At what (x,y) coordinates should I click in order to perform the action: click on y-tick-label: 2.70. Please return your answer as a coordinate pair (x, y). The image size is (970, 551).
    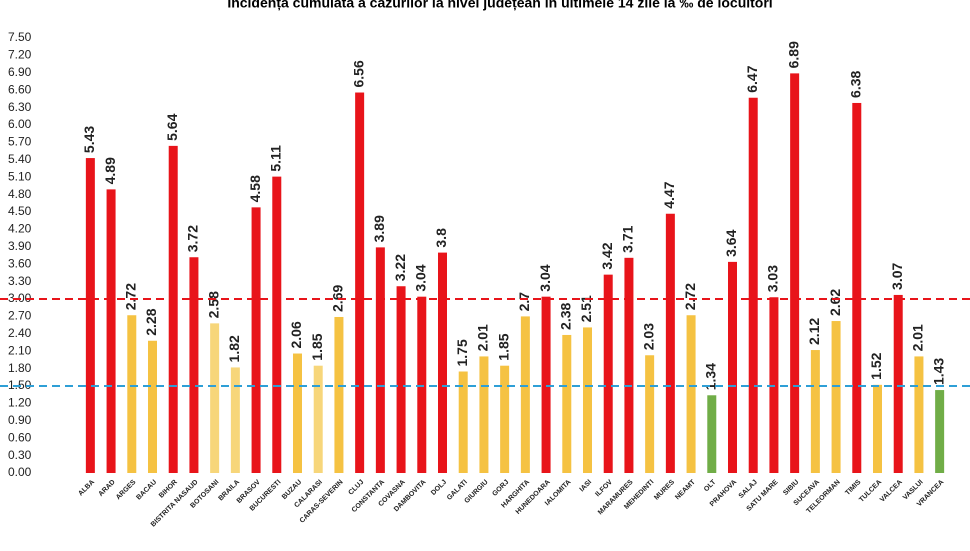
    Looking at the image, I should click on (20, 316).